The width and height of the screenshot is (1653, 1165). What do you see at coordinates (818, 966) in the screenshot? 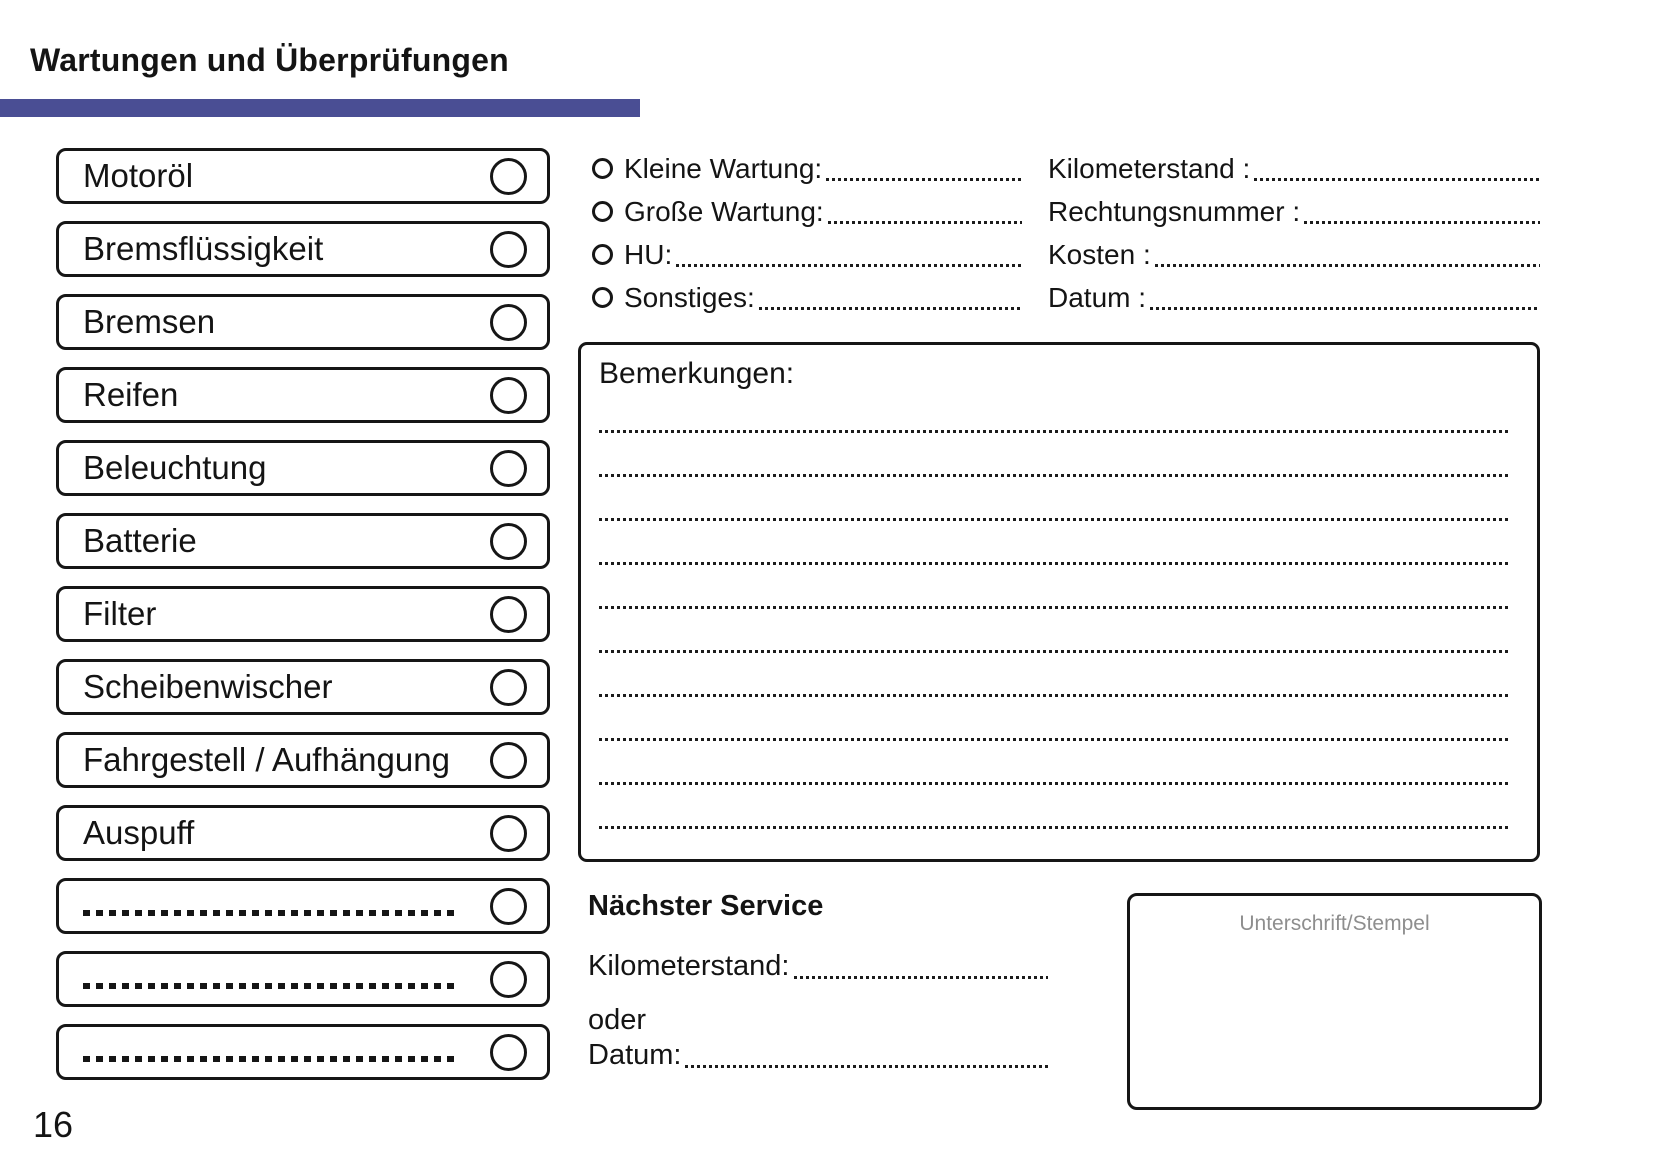
I see `next-service-kilometerstand: Kilometerstand:` at bounding box center [818, 966].